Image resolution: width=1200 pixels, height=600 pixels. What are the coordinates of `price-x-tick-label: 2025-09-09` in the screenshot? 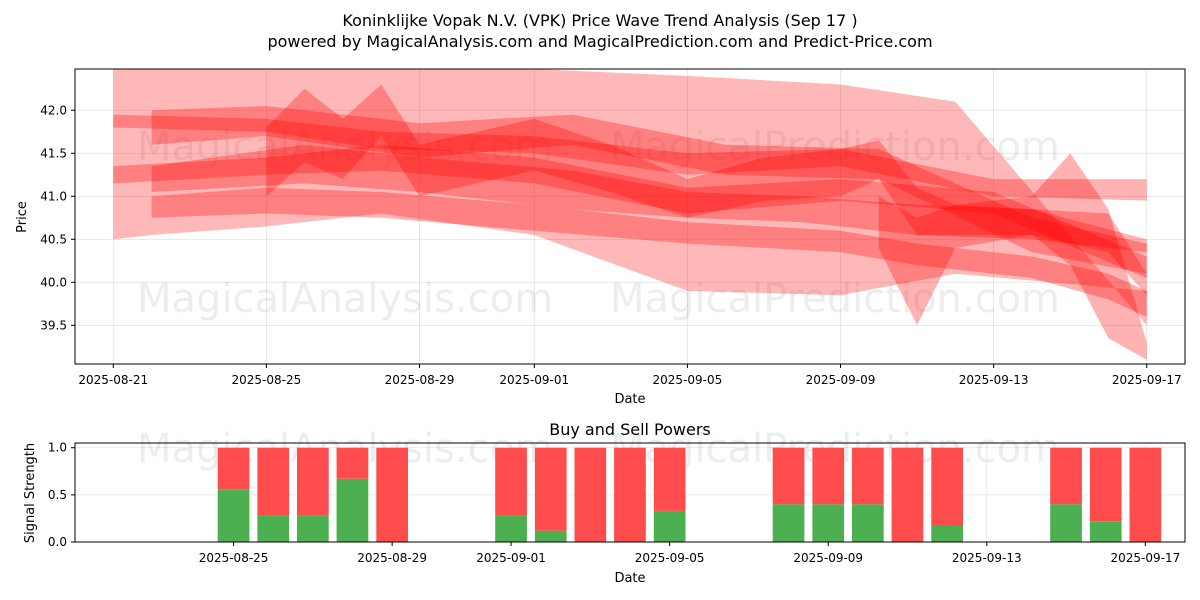 It's located at (841, 380).